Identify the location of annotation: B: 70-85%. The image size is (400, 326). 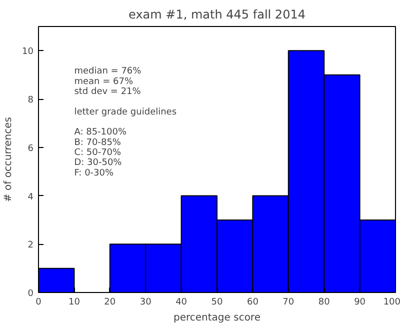
(98, 143).